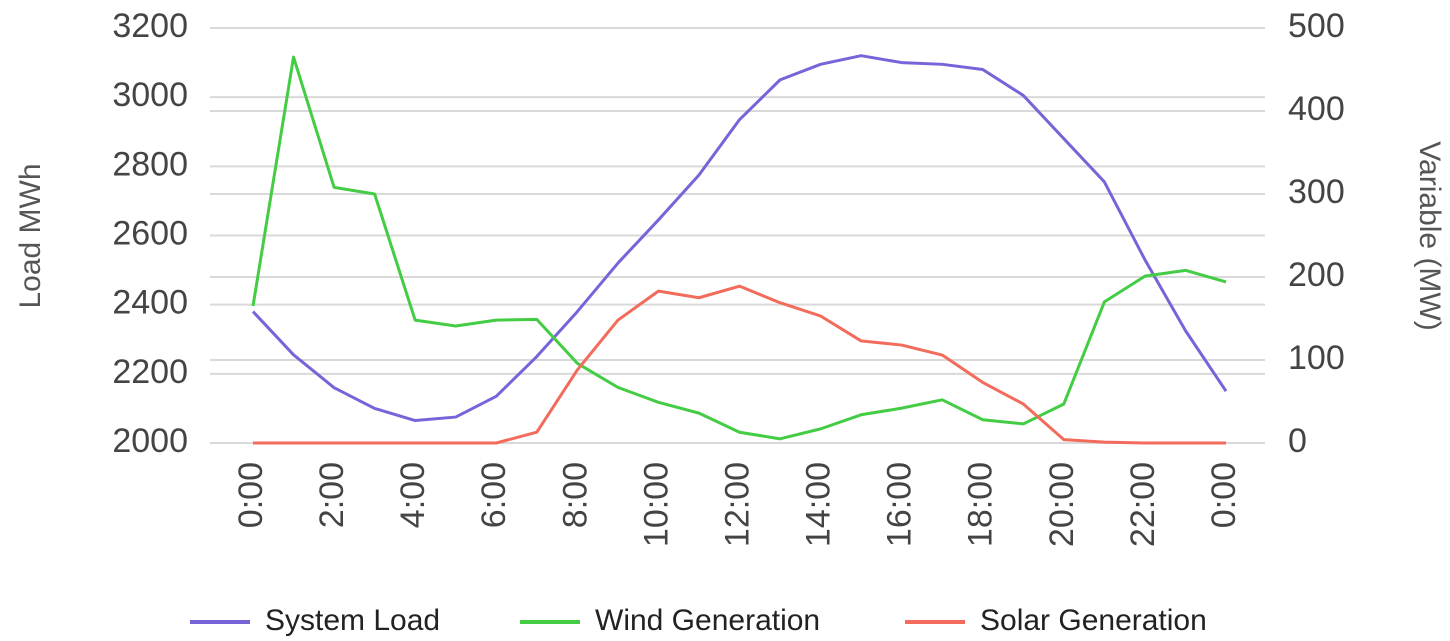 The height and width of the screenshot is (641, 1450). What do you see at coordinates (707, 620) in the screenshot?
I see `legend-label: Wind Generation` at bounding box center [707, 620].